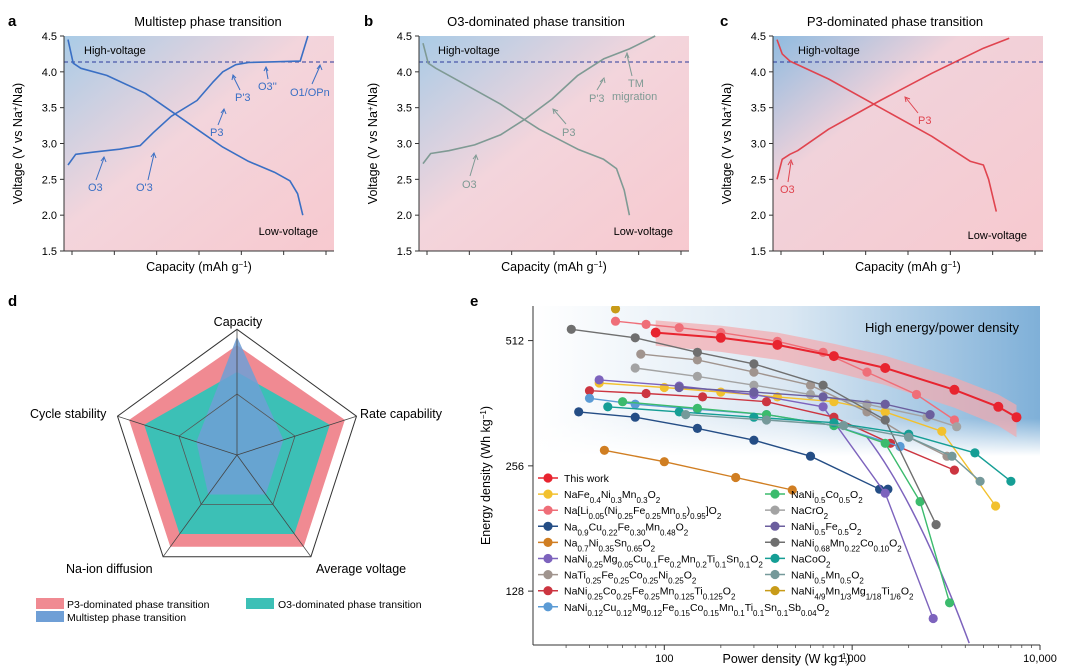 Image resolution: width=1080 pixels, height=670 pixels. What do you see at coordinates (568, 133) in the screenshot?
I see `annot-b-p3: P3` at bounding box center [568, 133].